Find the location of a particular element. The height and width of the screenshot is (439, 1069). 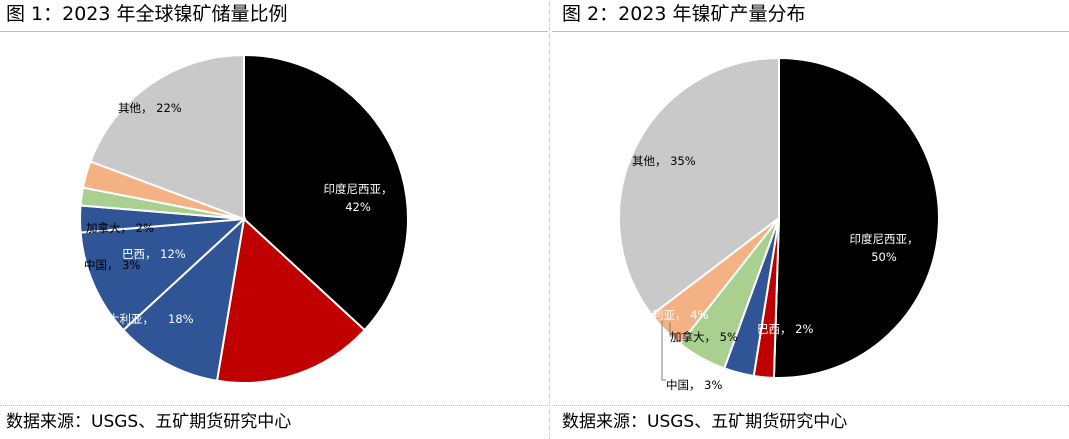

data-label: 巴西， 12% is located at coordinates (154, 254).